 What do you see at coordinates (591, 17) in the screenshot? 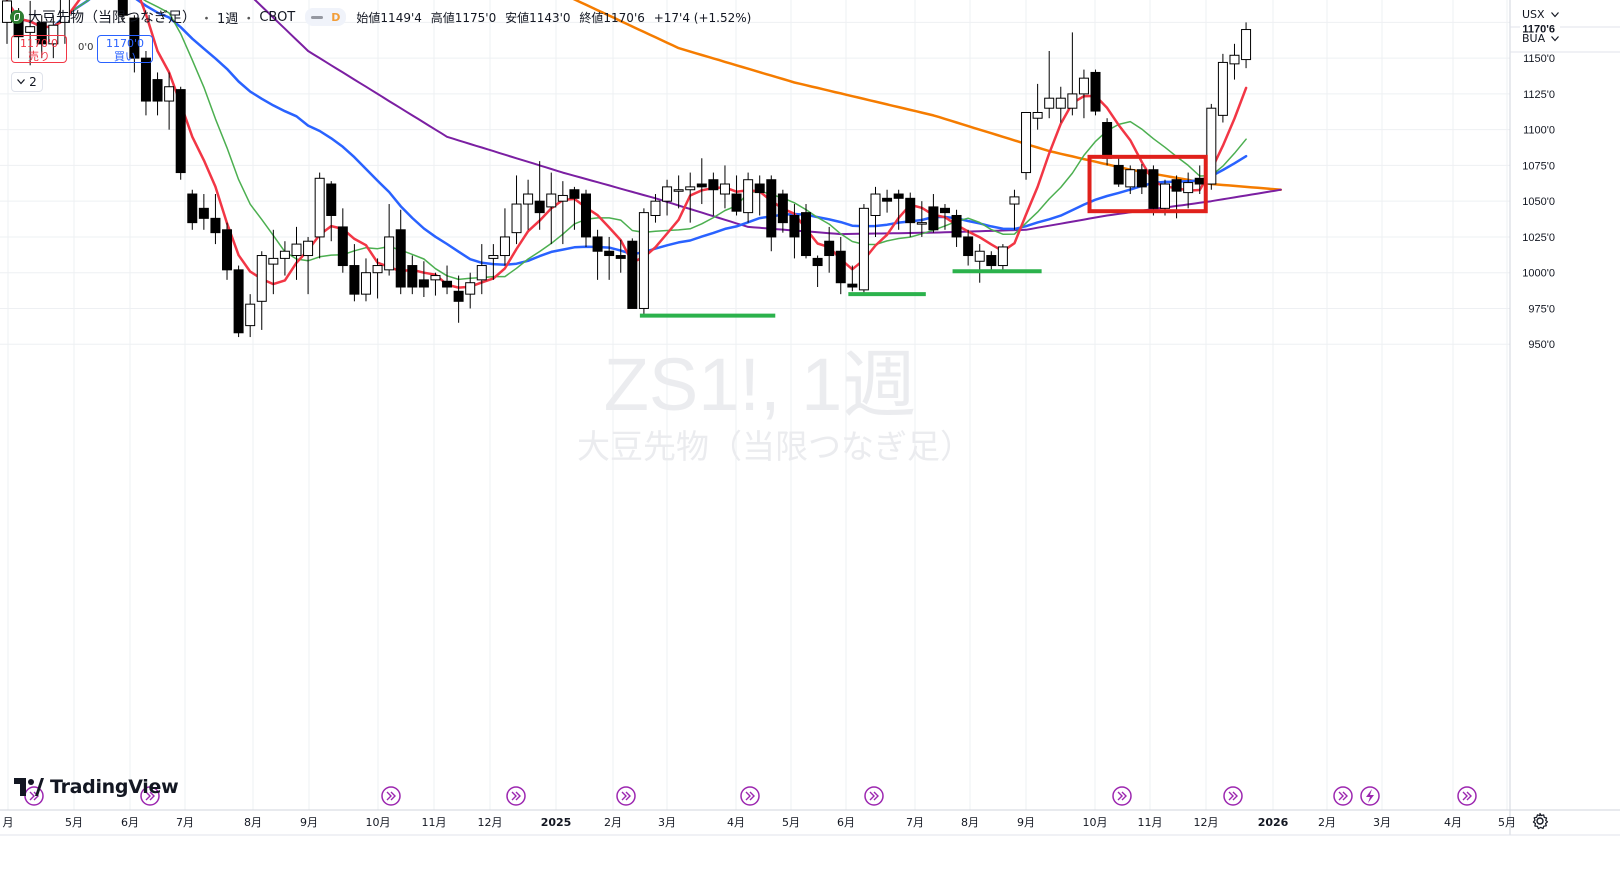
I see `close-label: 終値` at bounding box center [591, 17].